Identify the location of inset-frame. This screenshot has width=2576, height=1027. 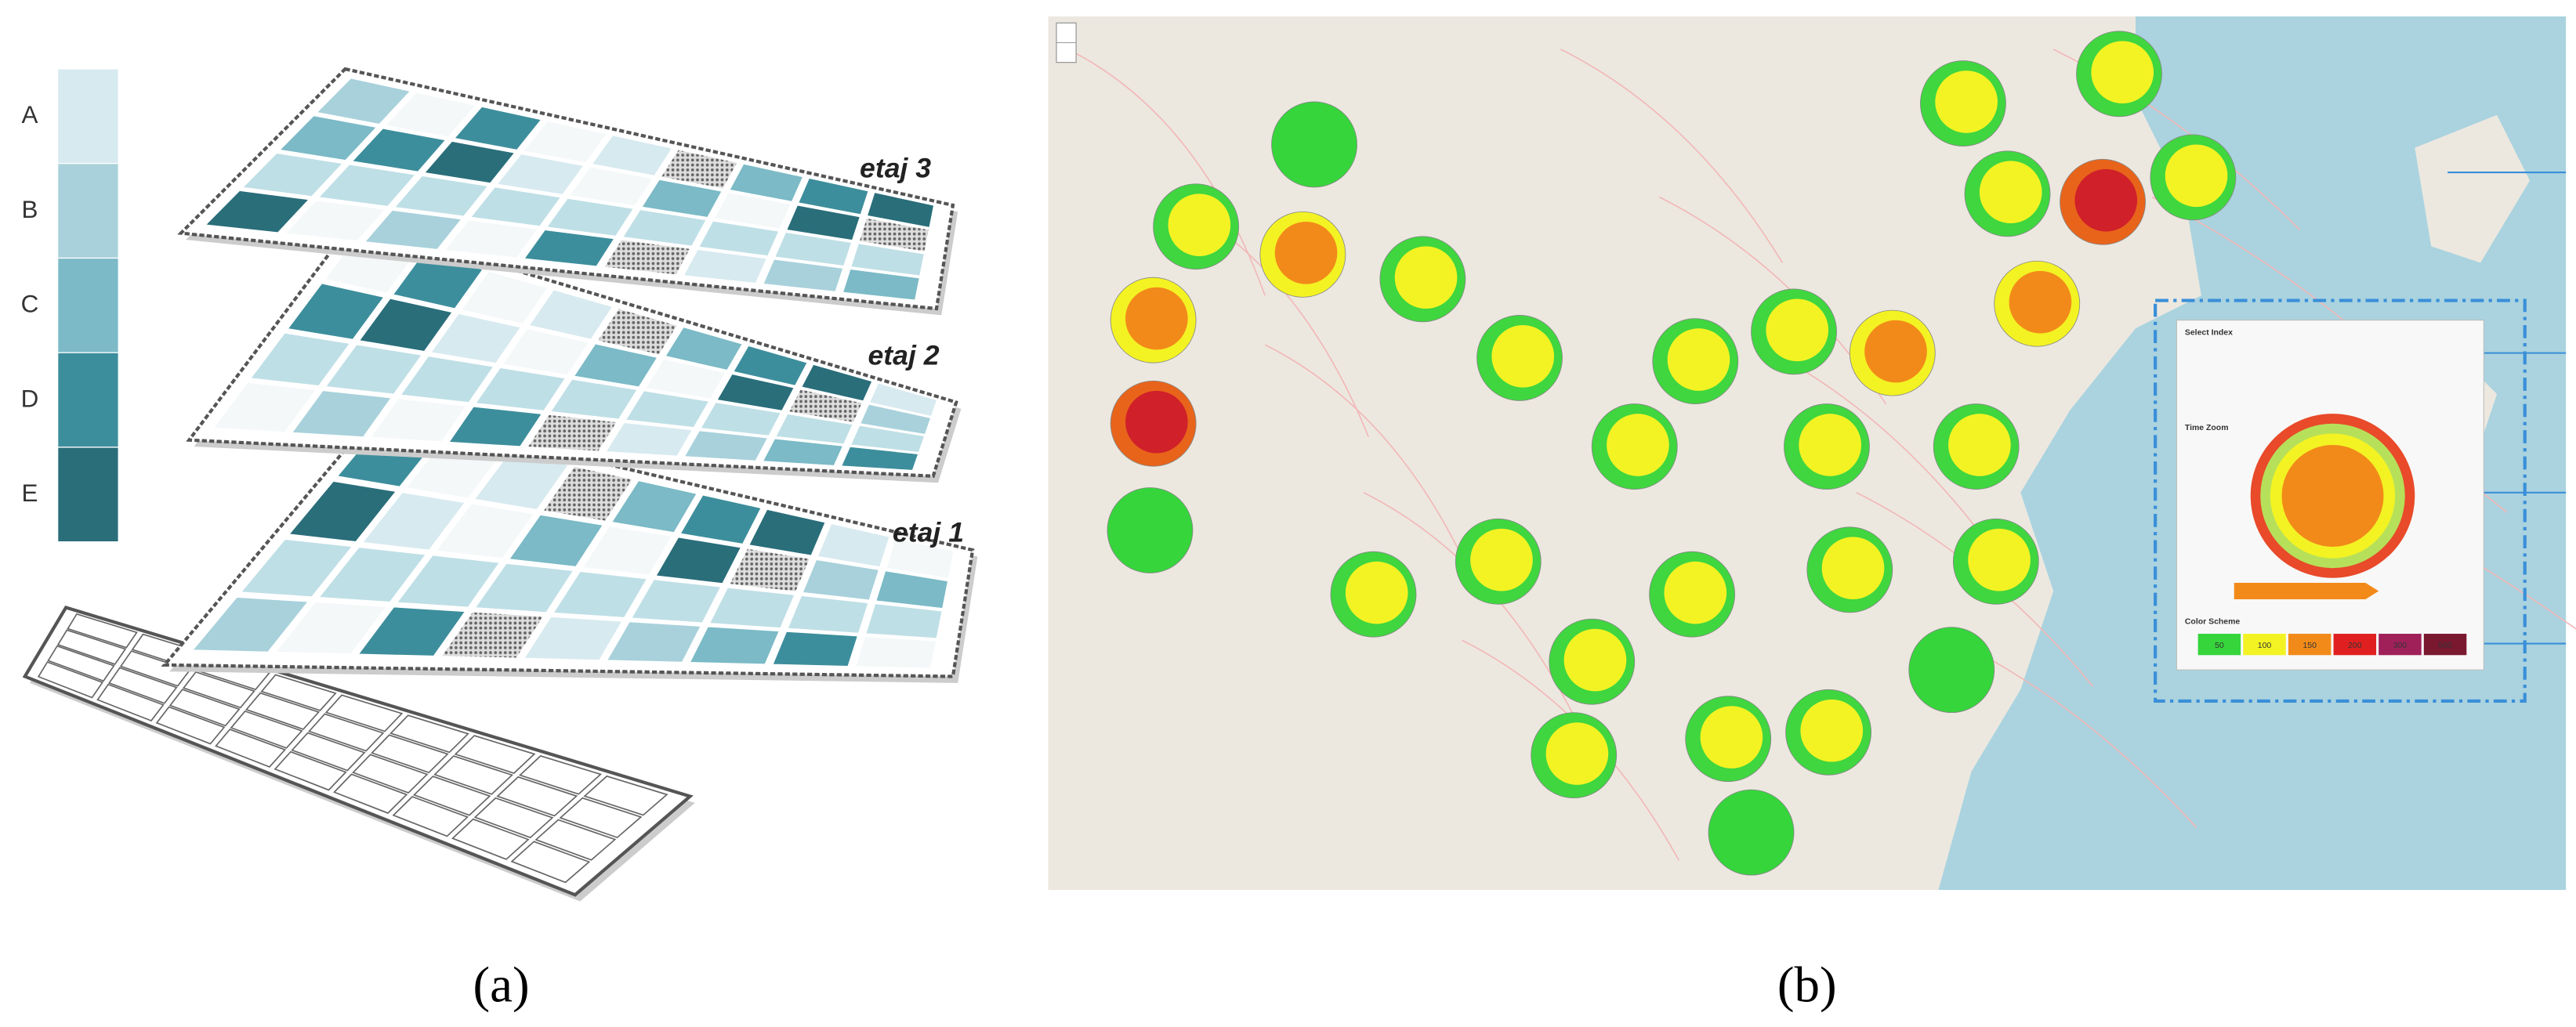
(2340, 500).